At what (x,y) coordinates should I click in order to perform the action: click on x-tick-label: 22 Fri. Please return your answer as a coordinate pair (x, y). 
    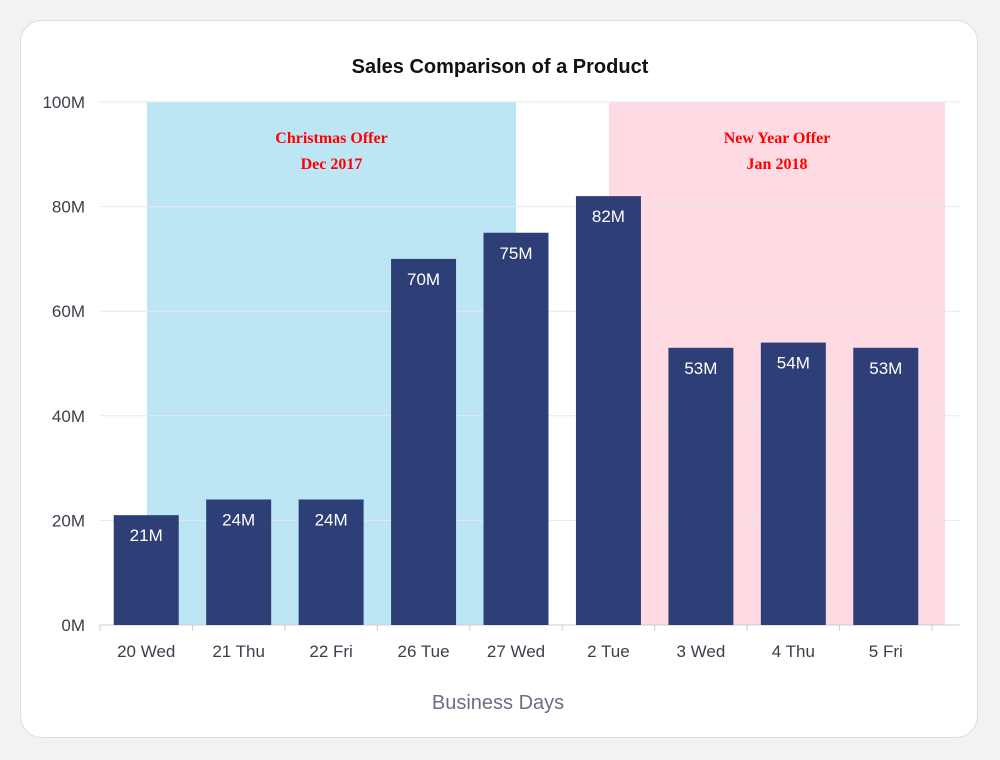
    Looking at the image, I should click on (330, 651).